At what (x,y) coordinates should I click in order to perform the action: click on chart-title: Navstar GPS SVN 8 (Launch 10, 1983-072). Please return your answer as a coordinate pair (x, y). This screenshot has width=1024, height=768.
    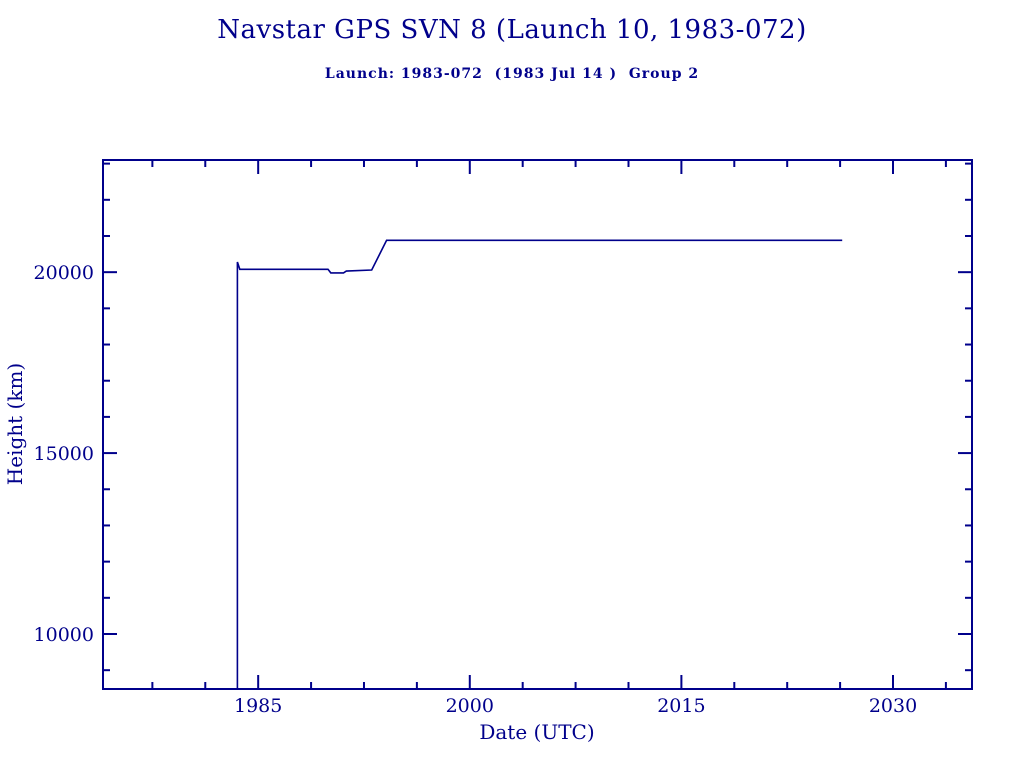
    Looking at the image, I should click on (512, 30).